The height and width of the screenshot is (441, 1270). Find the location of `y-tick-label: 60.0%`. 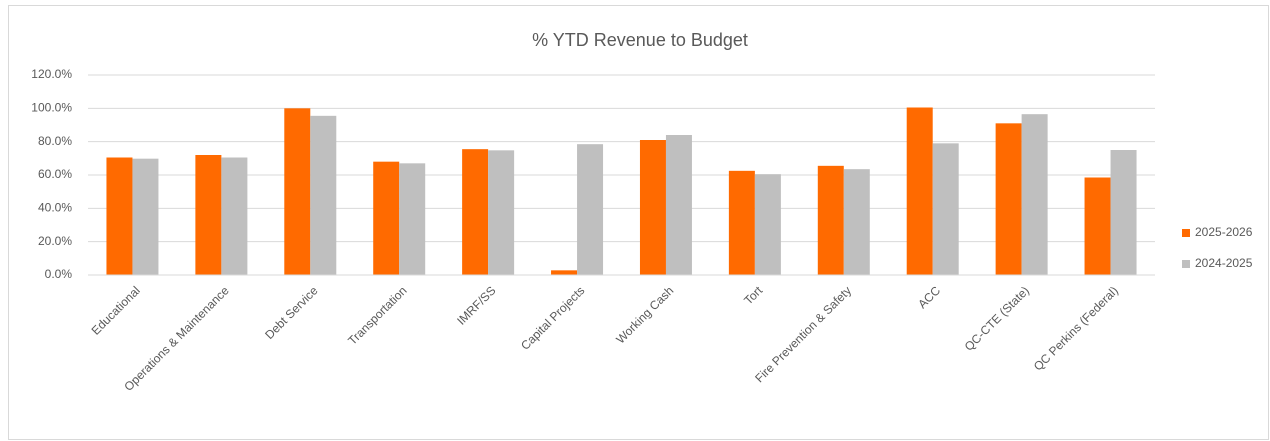

y-tick-label: 60.0% is located at coordinates (55, 174).